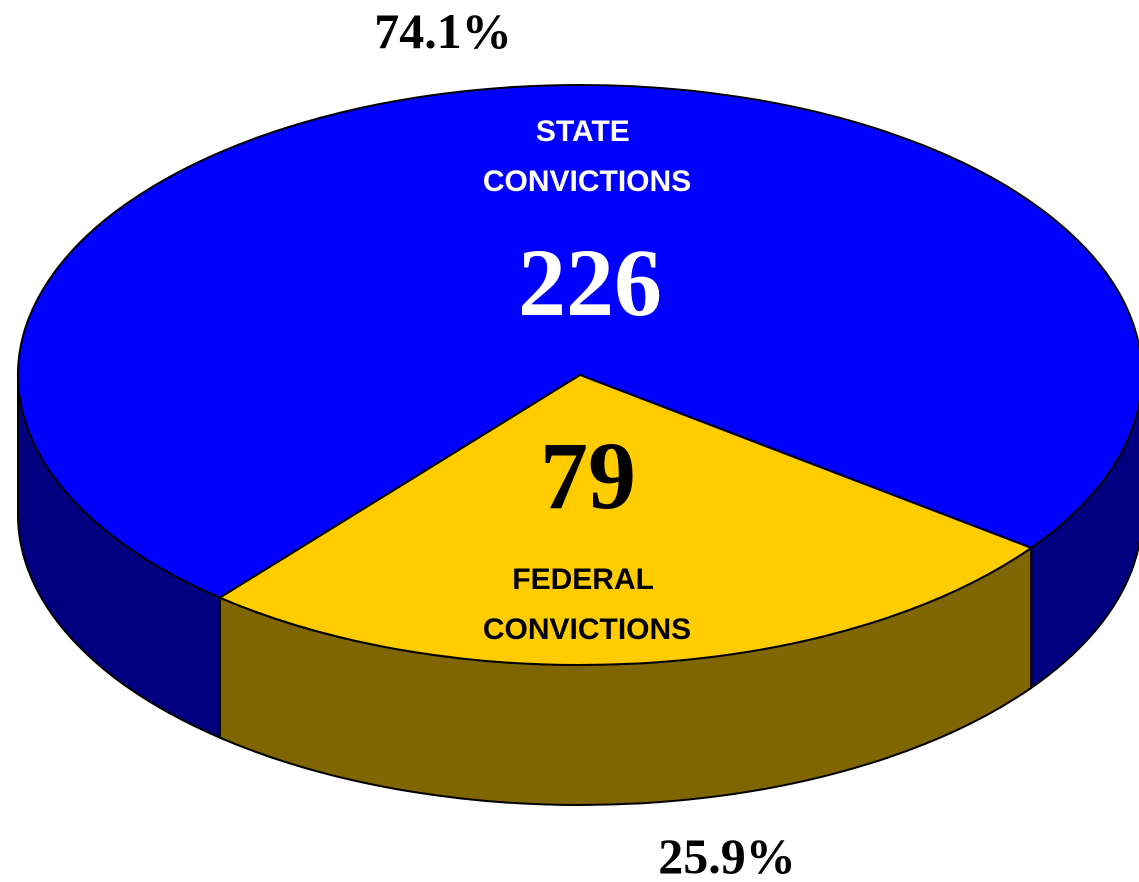  I want to click on value-label: 79, so click(588, 475).